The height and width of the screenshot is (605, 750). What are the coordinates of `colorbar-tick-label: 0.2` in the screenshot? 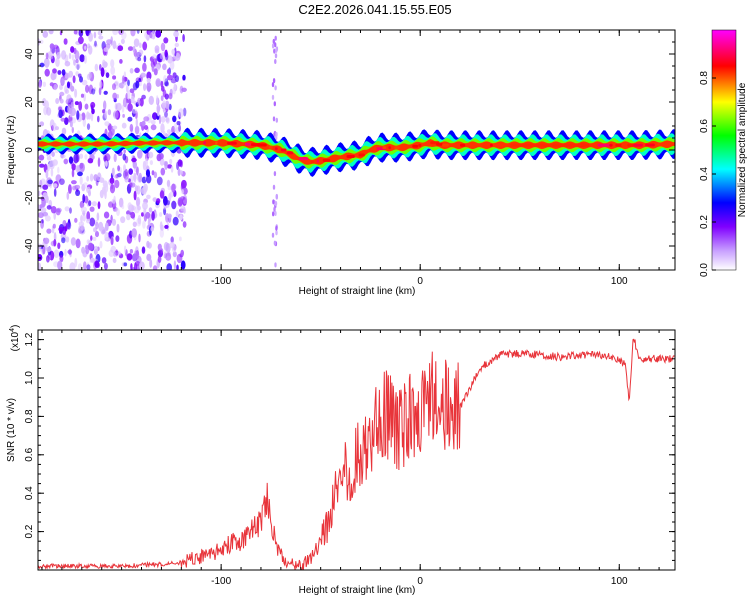 It's located at (704, 222).